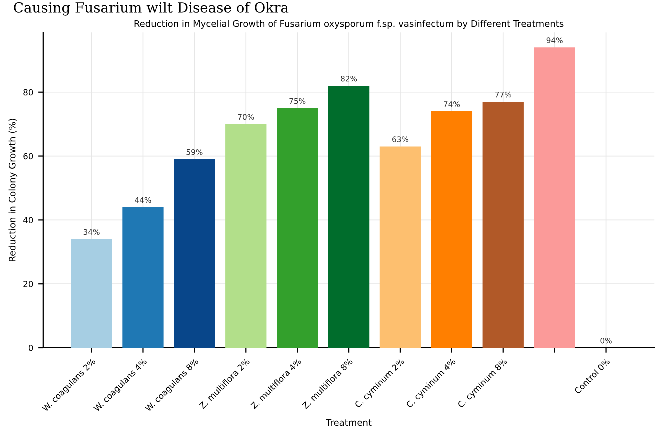 The image size is (668, 435). I want to click on y-tick-label: 0, so click(31, 348).